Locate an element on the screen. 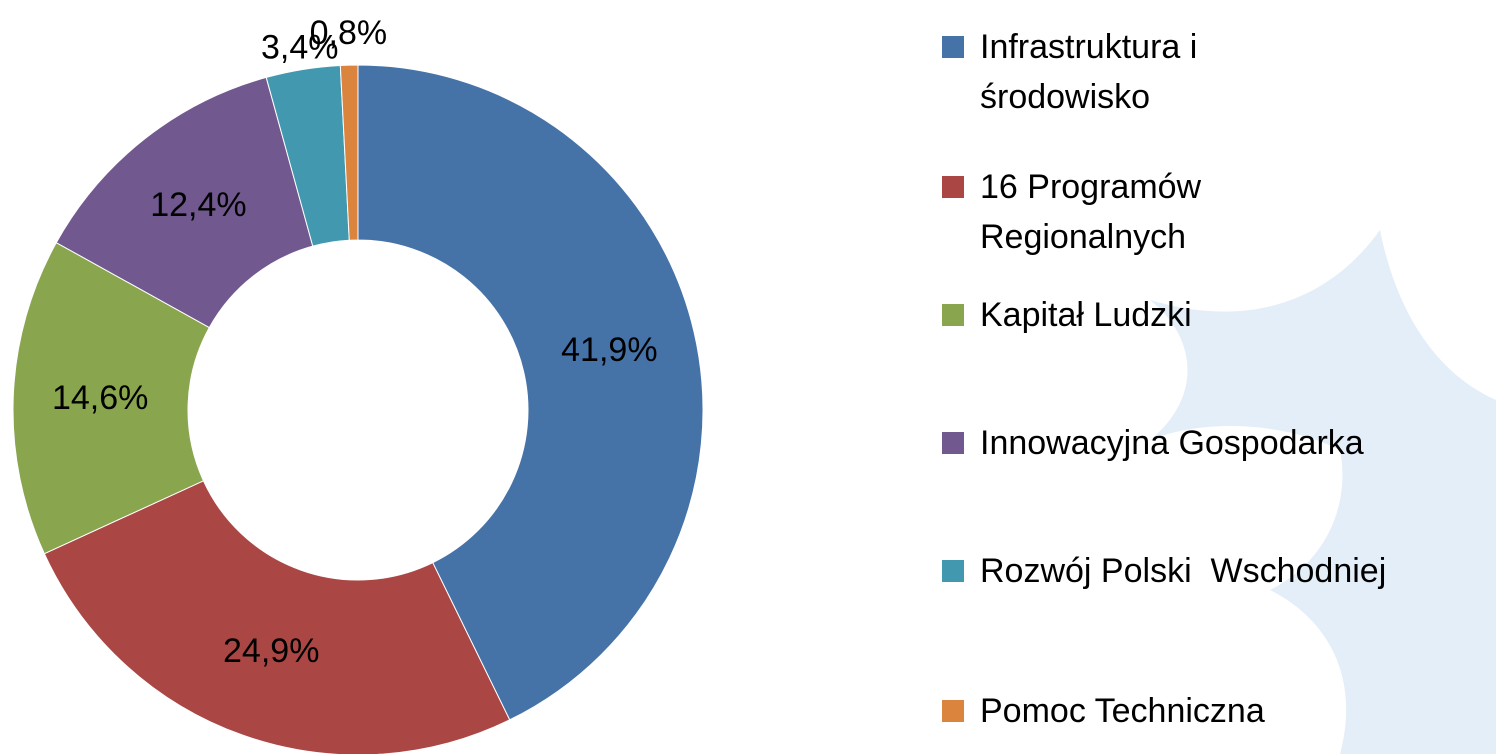 The image size is (1496, 754). legend-item: Innowacyjna Gospodarka is located at coordinates (1153, 443).